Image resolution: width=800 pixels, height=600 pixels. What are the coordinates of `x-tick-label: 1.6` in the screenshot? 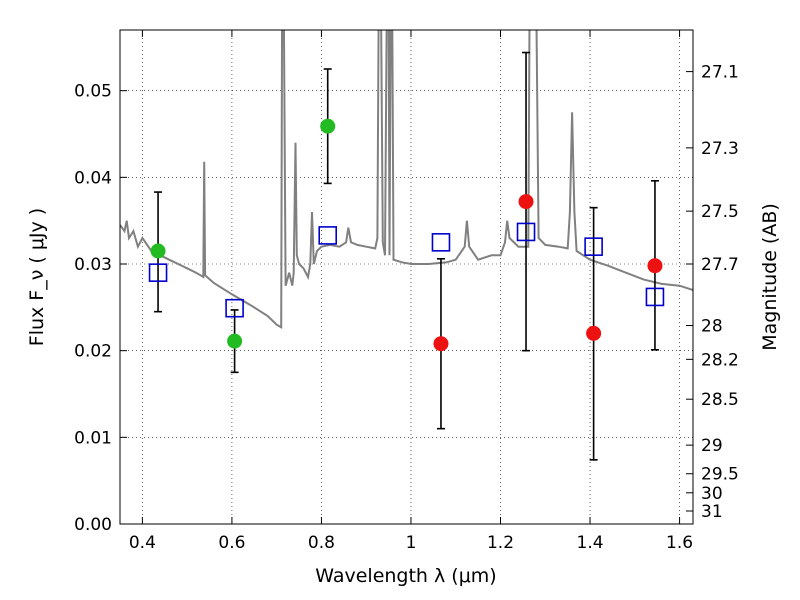 It's located at (679, 543).